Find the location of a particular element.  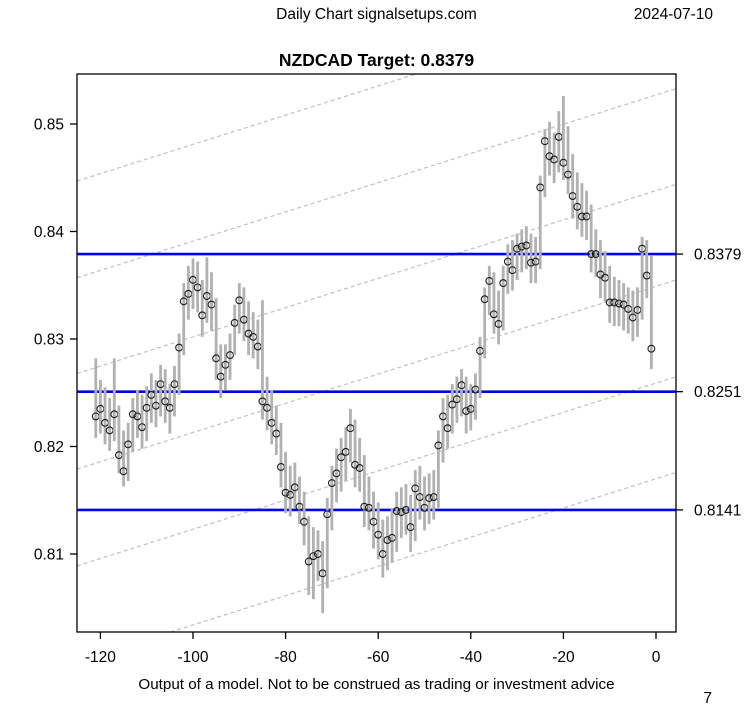

level-label: 0.8141 is located at coordinates (717, 510).